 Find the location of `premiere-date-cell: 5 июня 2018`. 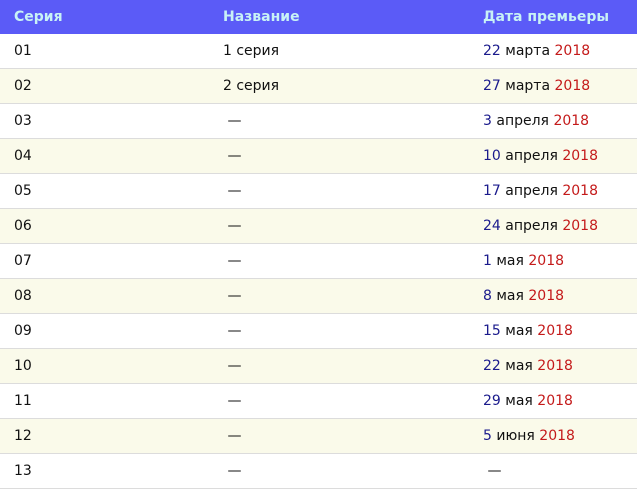

premiere-date-cell: 5 июня 2018 is located at coordinates (560, 436).